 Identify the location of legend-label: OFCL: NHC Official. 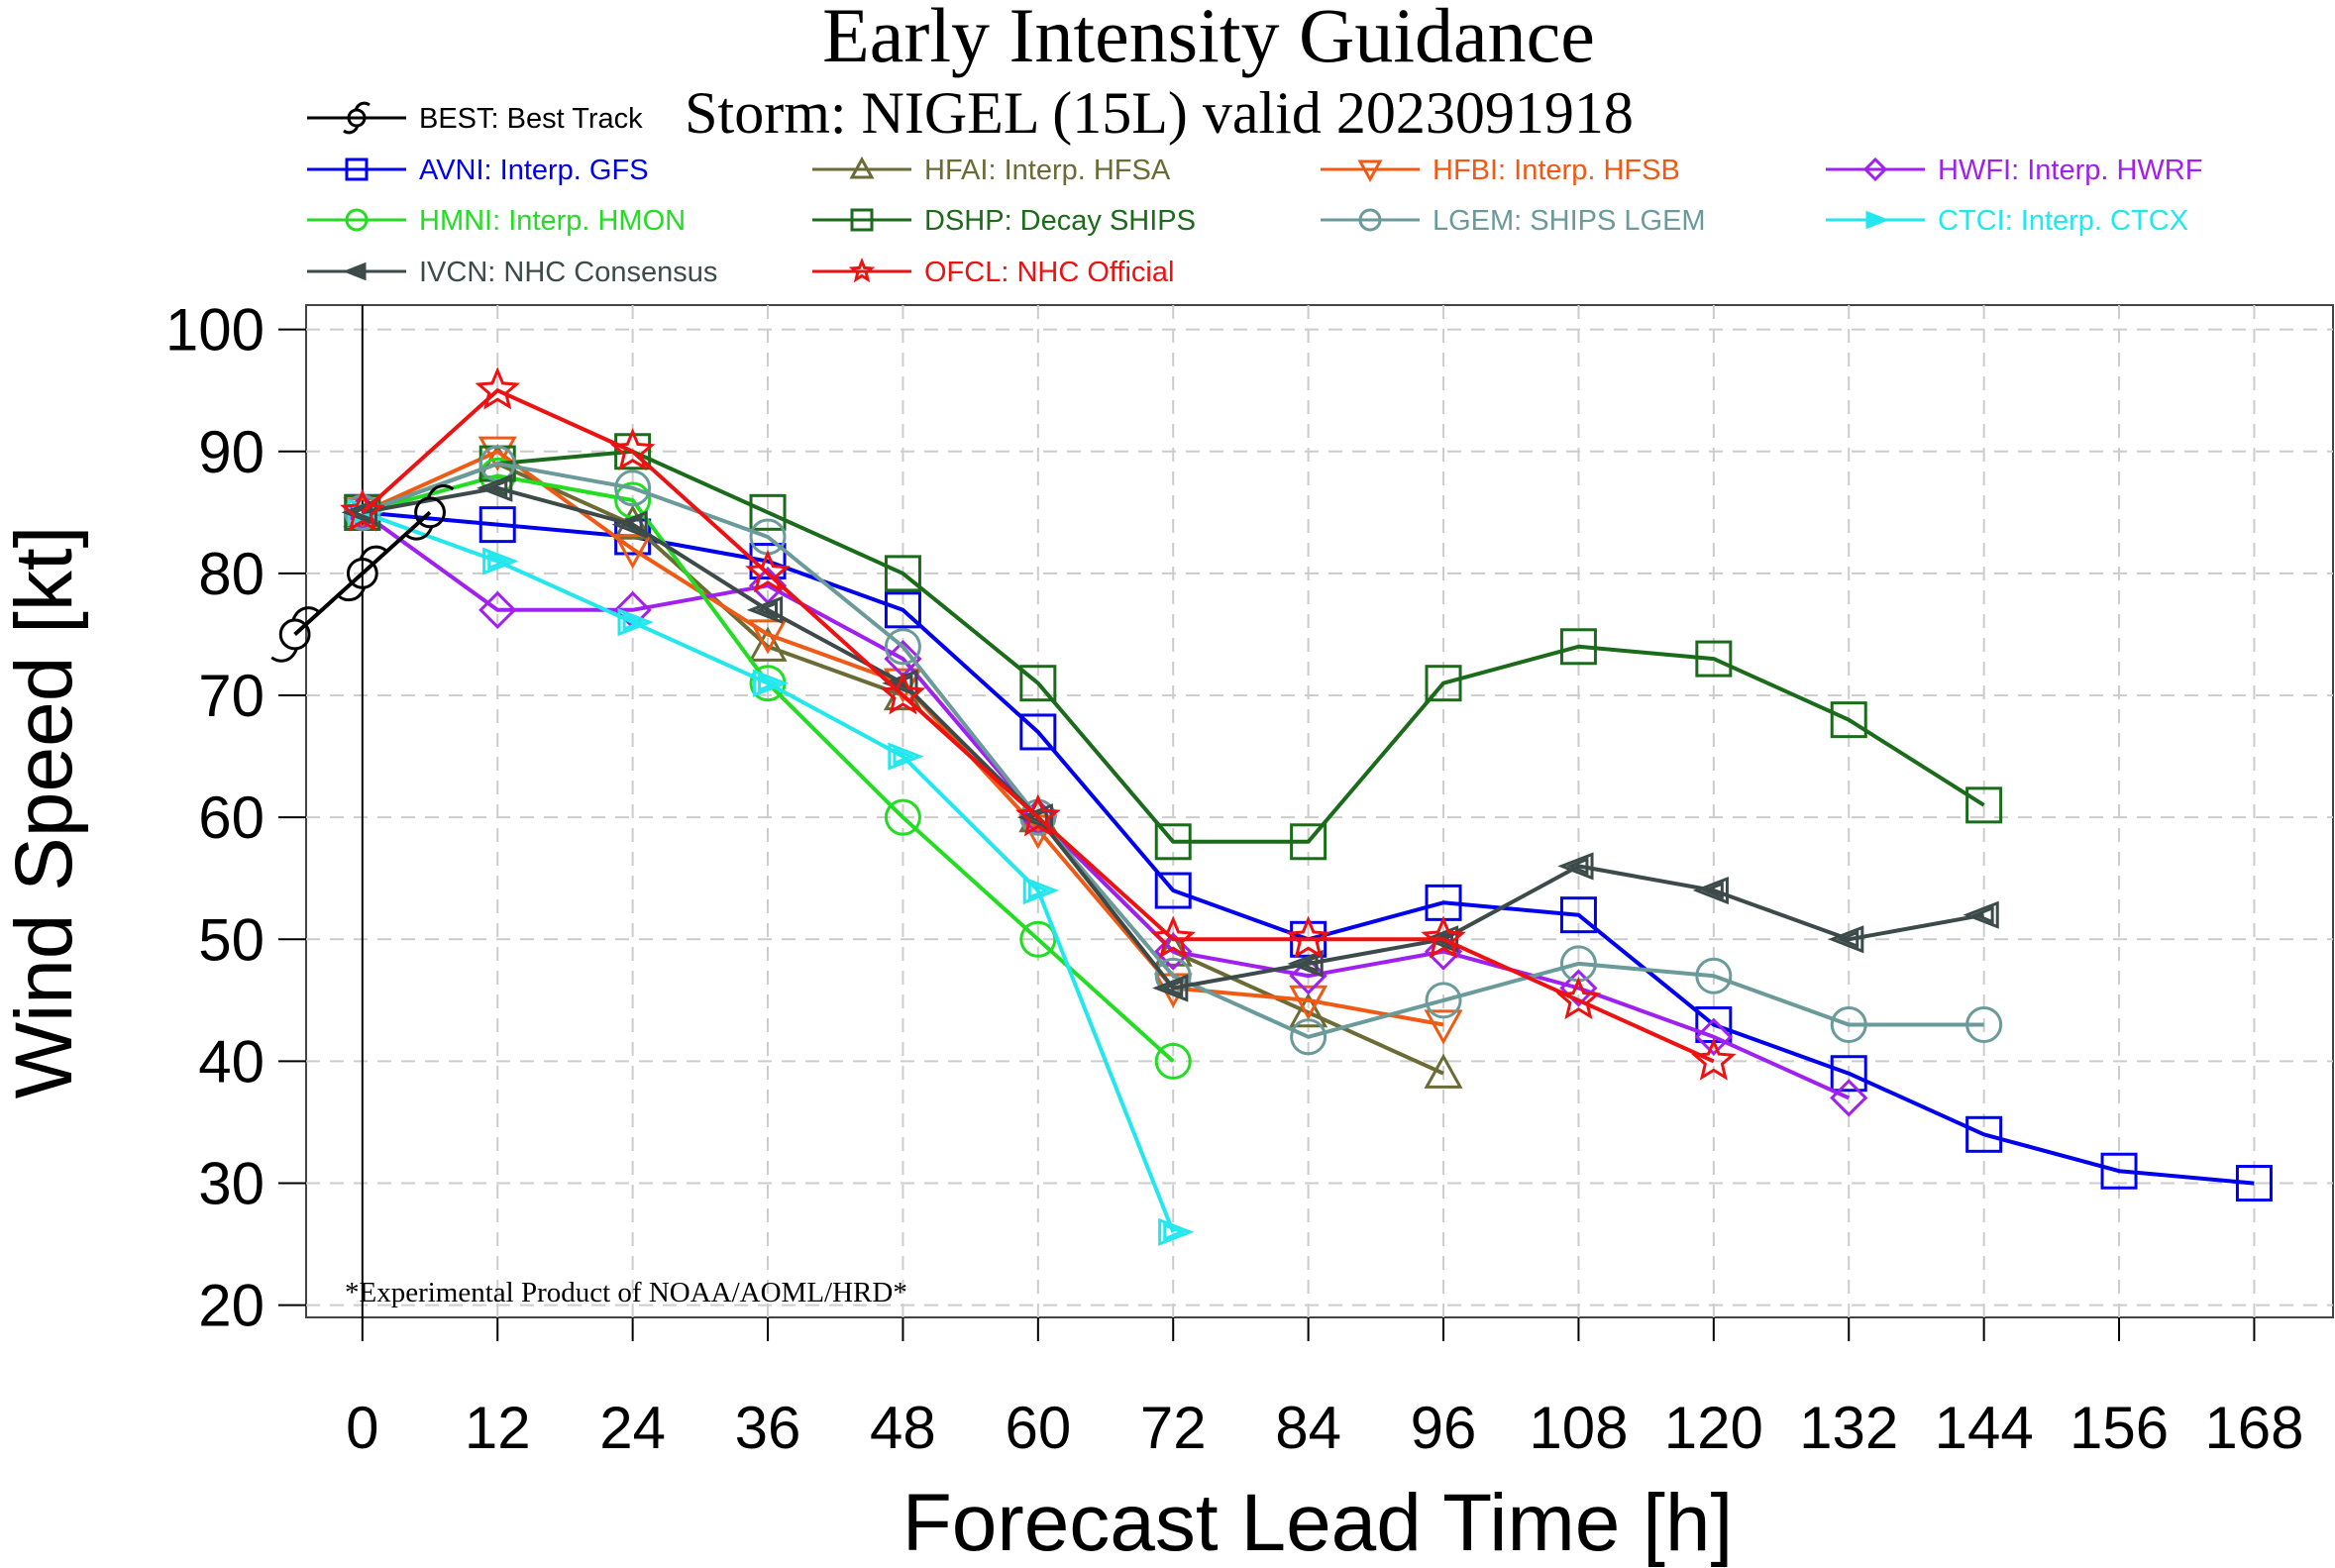
(1049, 273).